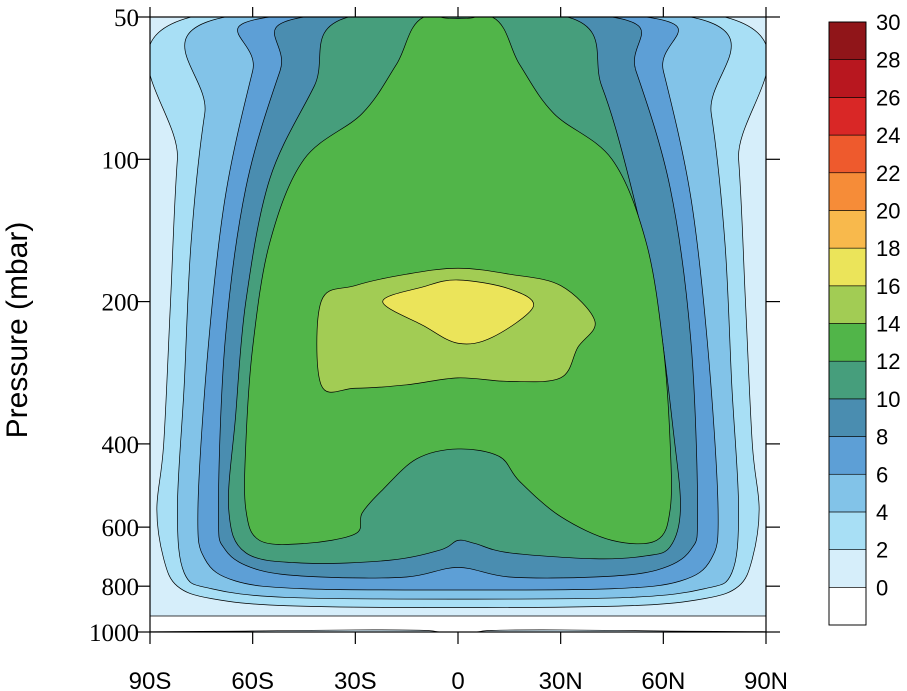 The width and height of the screenshot is (907, 691). What do you see at coordinates (561, 679) in the screenshot?
I see `x-tick-label: 30N` at bounding box center [561, 679].